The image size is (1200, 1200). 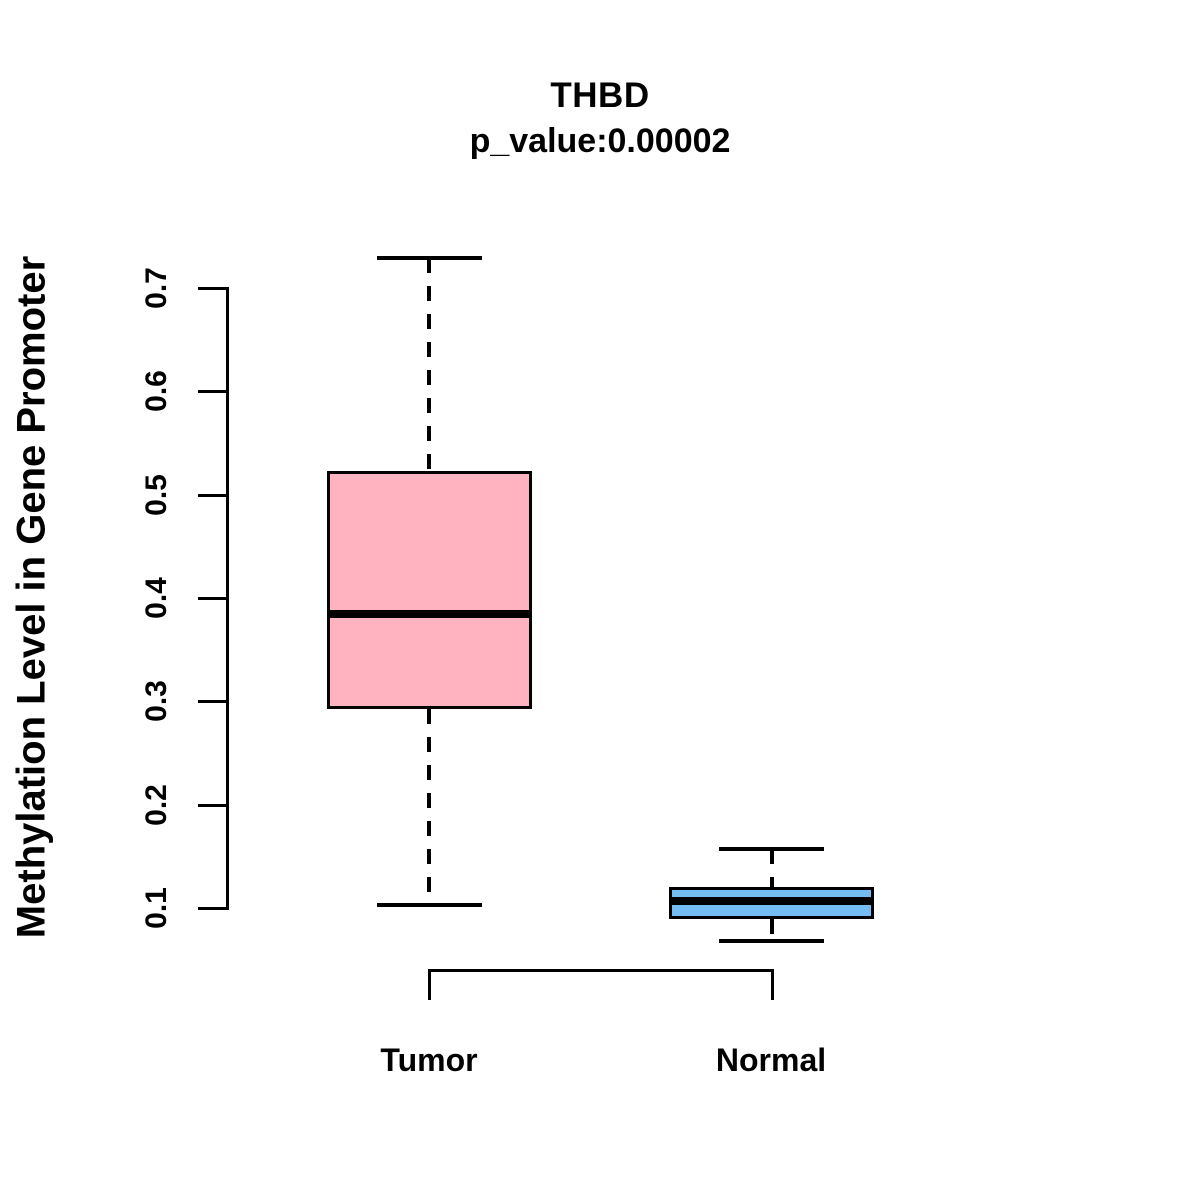 I want to click on x-category-label-normal: Normal, so click(x=771, y=1060).